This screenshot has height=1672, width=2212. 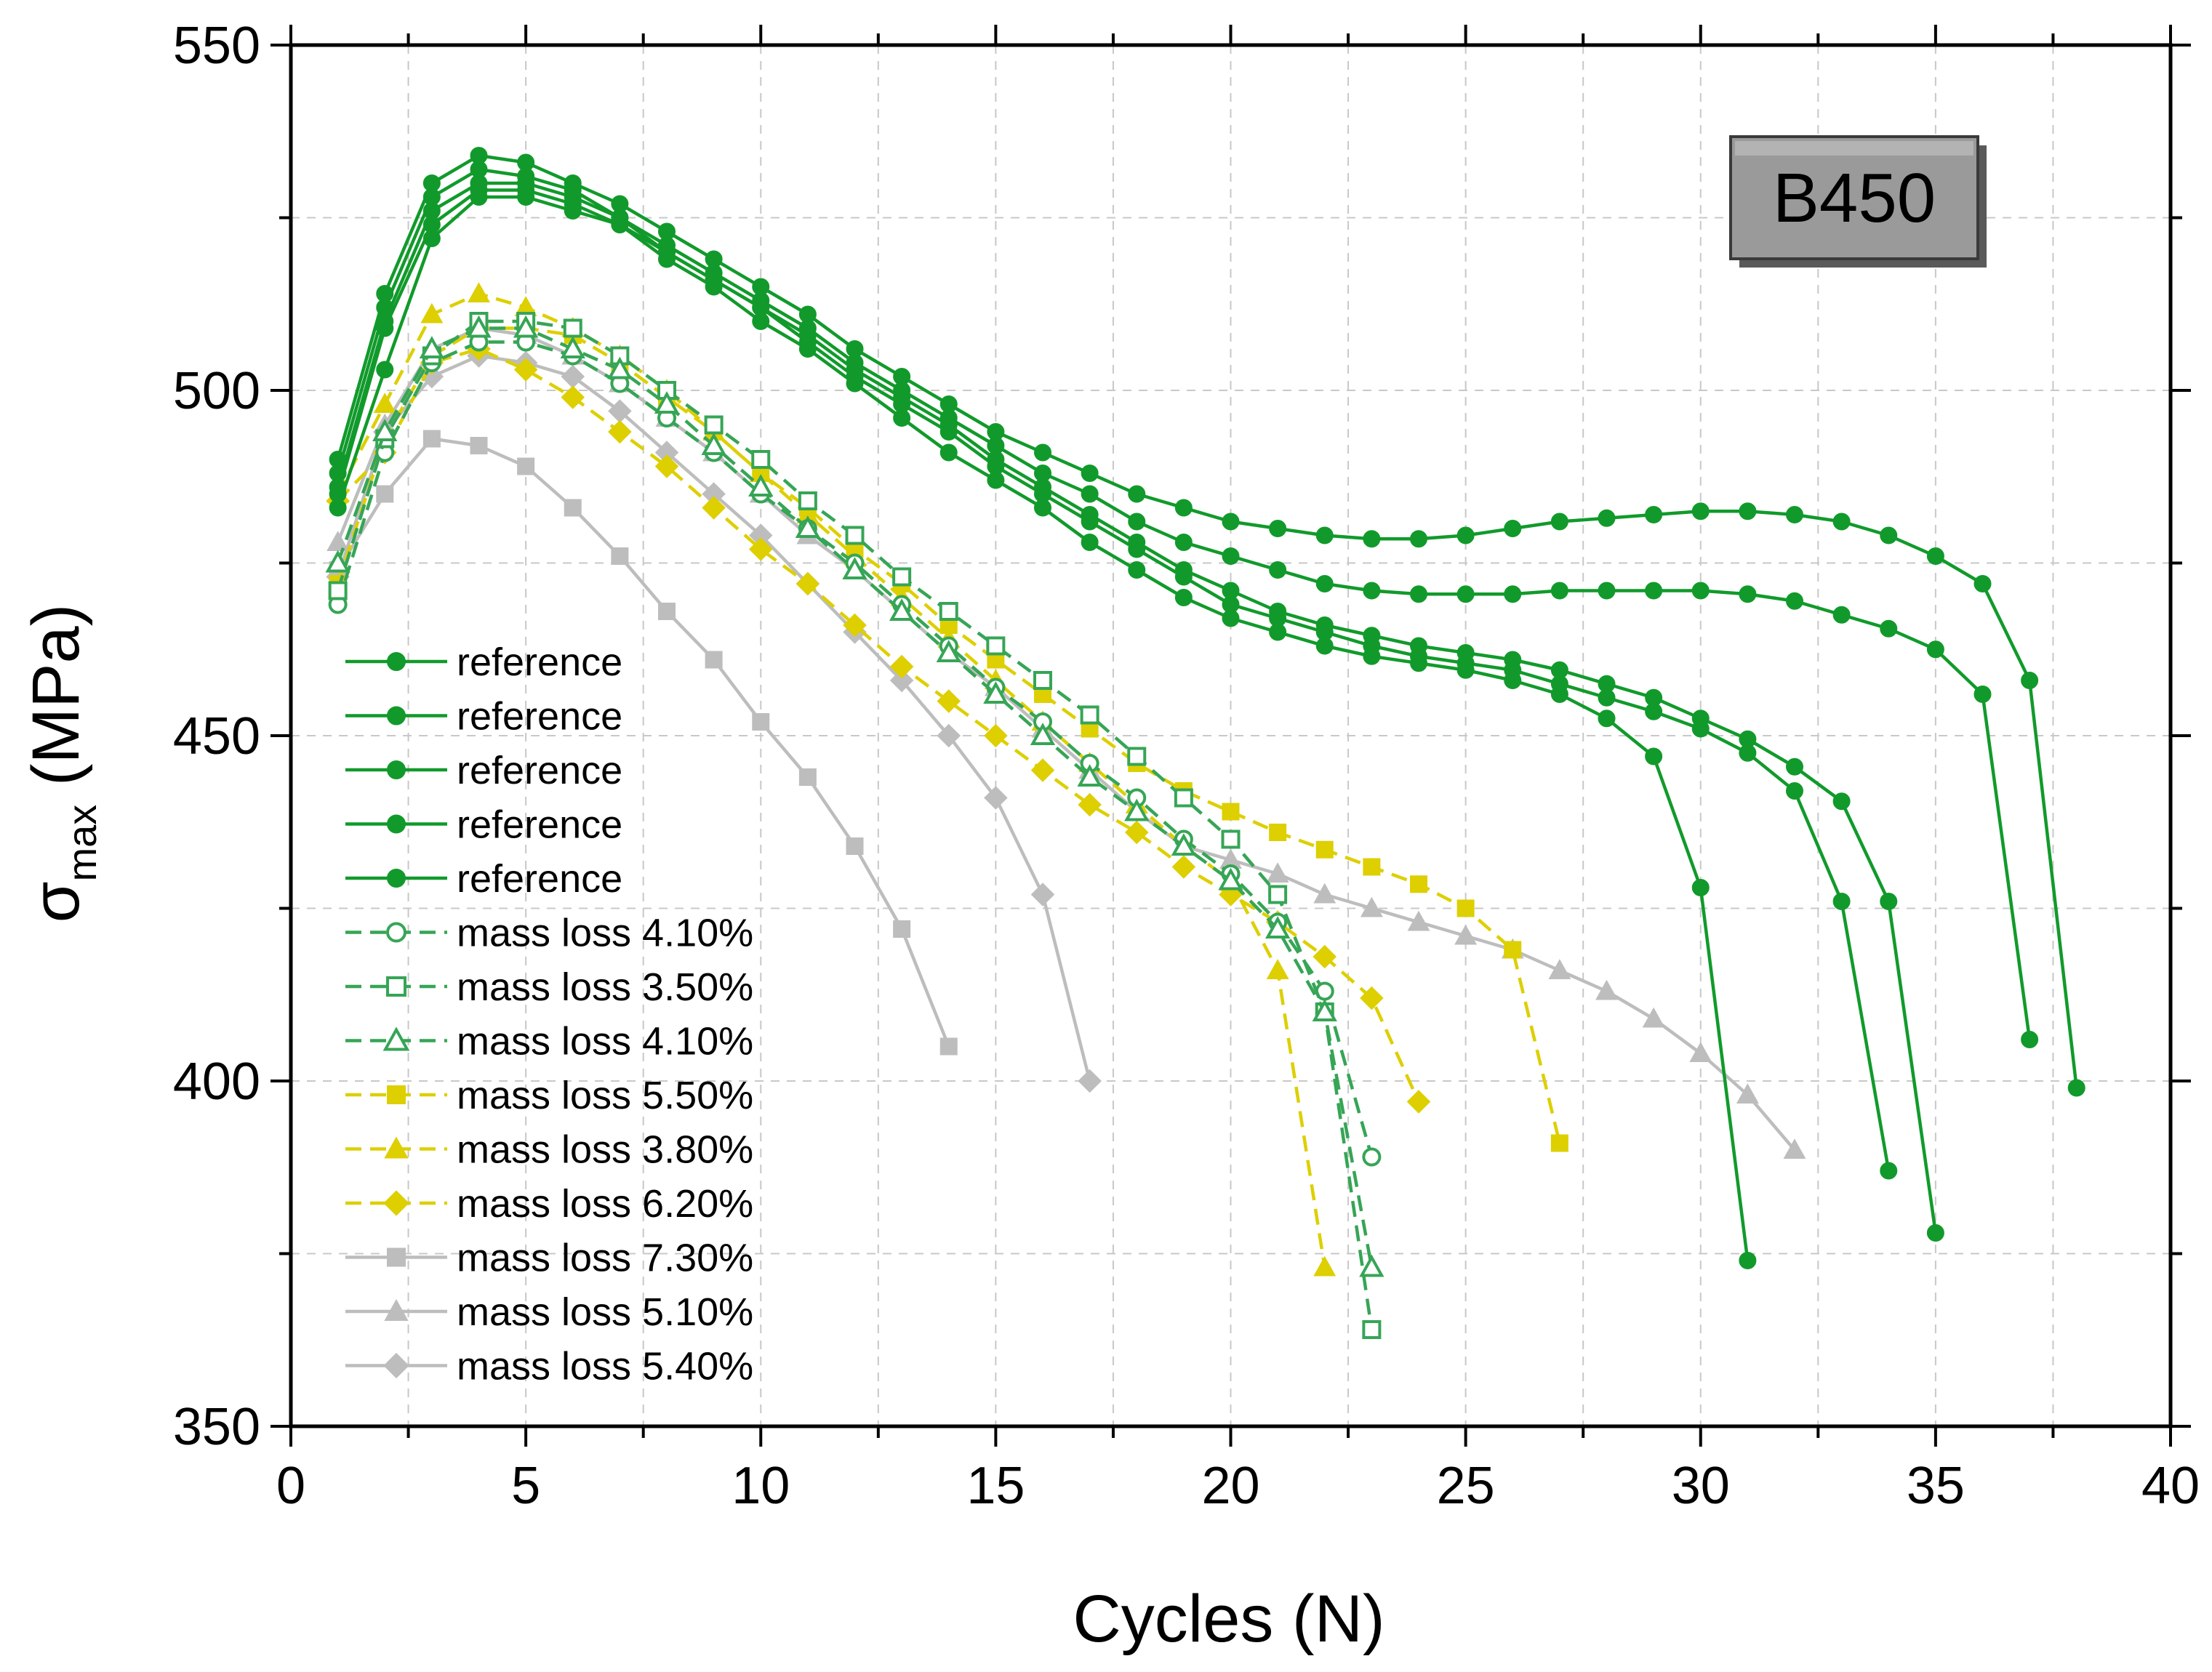 What do you see at coordinates (549, 1258) in the screenshot?
I see `legend-item: mass loss 7.30%` at bounding box center [549, 1258].